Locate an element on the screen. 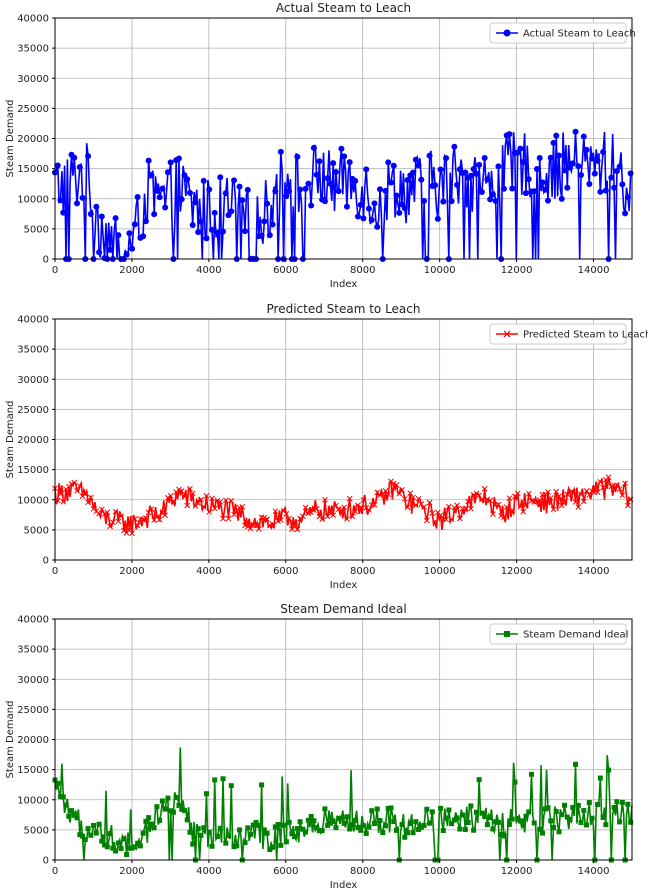  x-tick-label: 8000 is located at coordinates (362, 571).